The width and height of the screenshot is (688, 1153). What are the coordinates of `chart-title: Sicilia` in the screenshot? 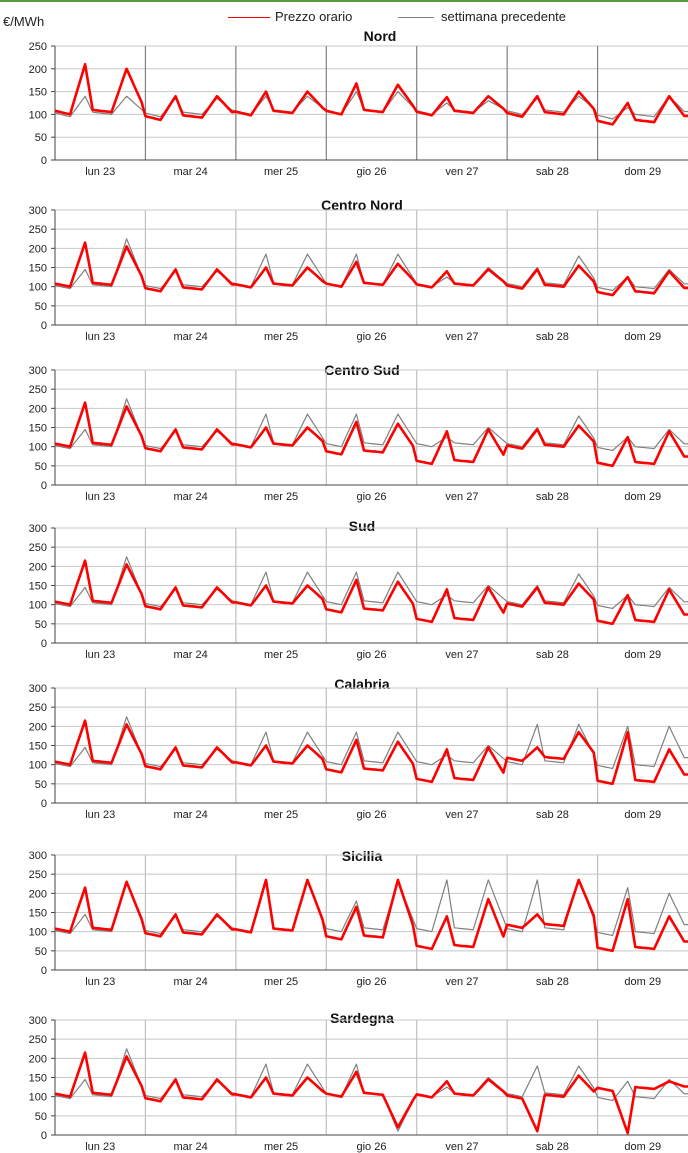 It's located at (362, 856).